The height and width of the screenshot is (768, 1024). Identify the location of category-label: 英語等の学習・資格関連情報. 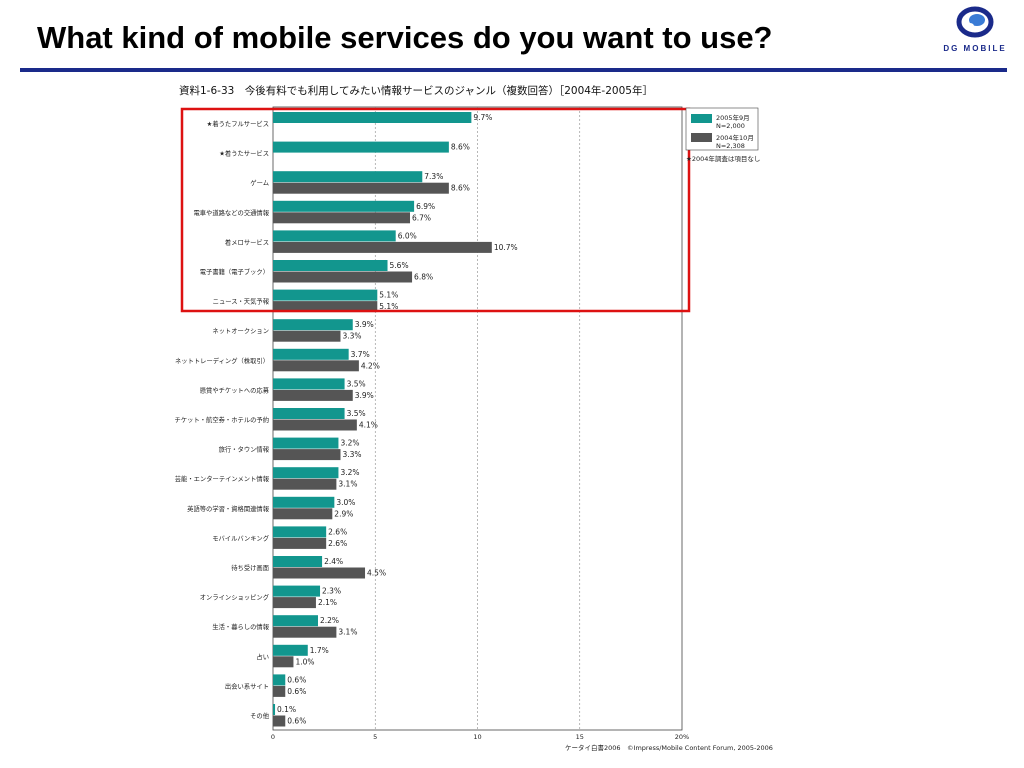
(228, 508).